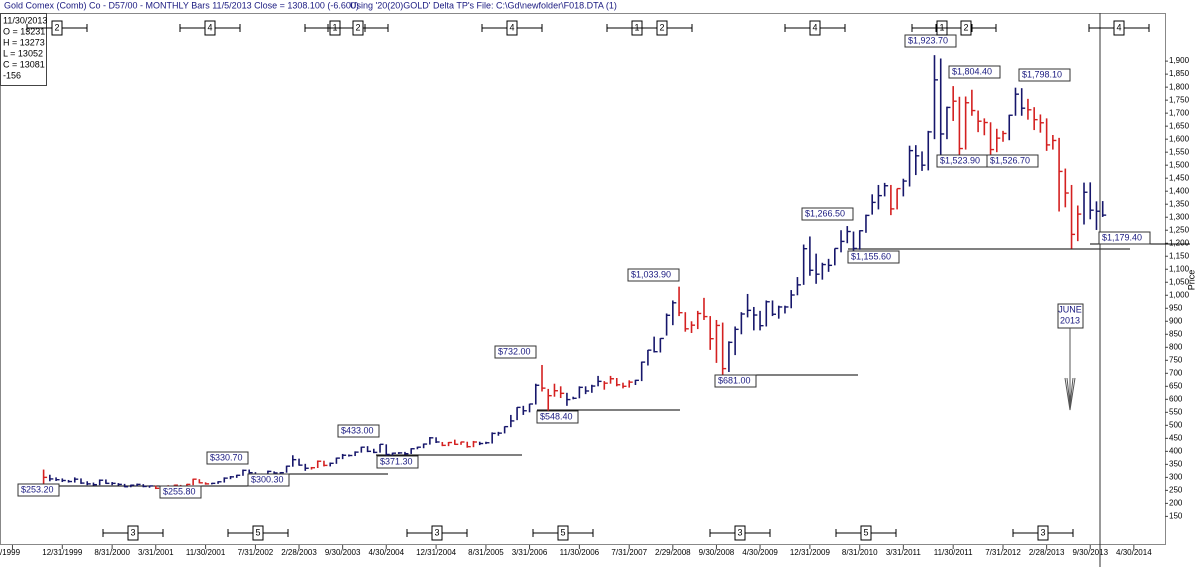 The height and width of the screenshot is (567, 1200). Describe the element at coordinates (156, 552) in the screenshot. I see `x-tick-label: 3/31/2001` at that location.